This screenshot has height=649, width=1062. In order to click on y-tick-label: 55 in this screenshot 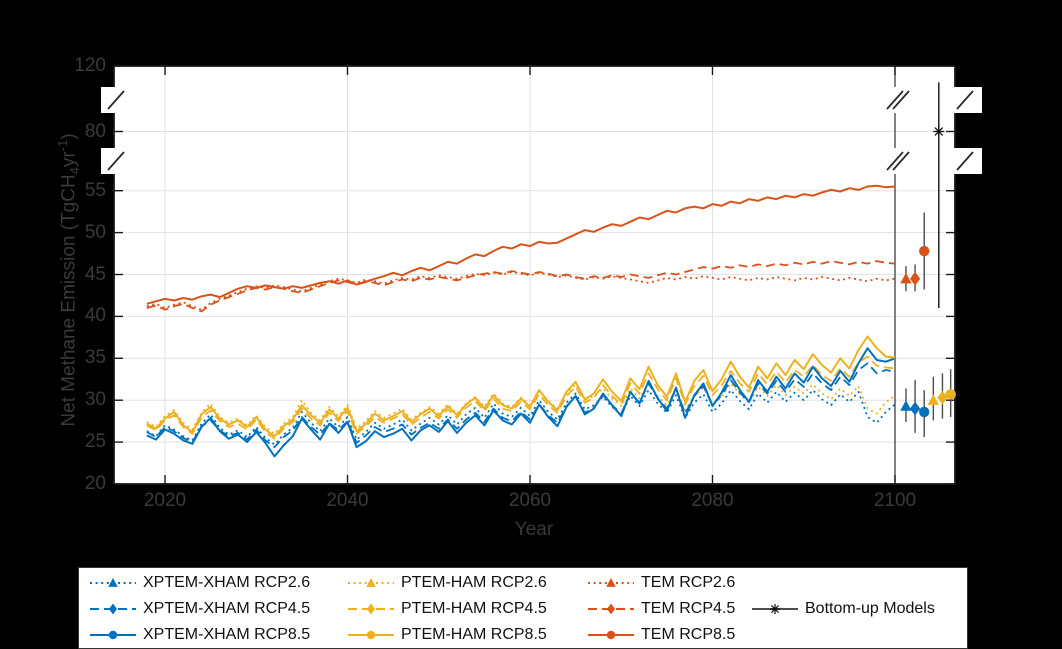, I will do `click(95, 190)`.